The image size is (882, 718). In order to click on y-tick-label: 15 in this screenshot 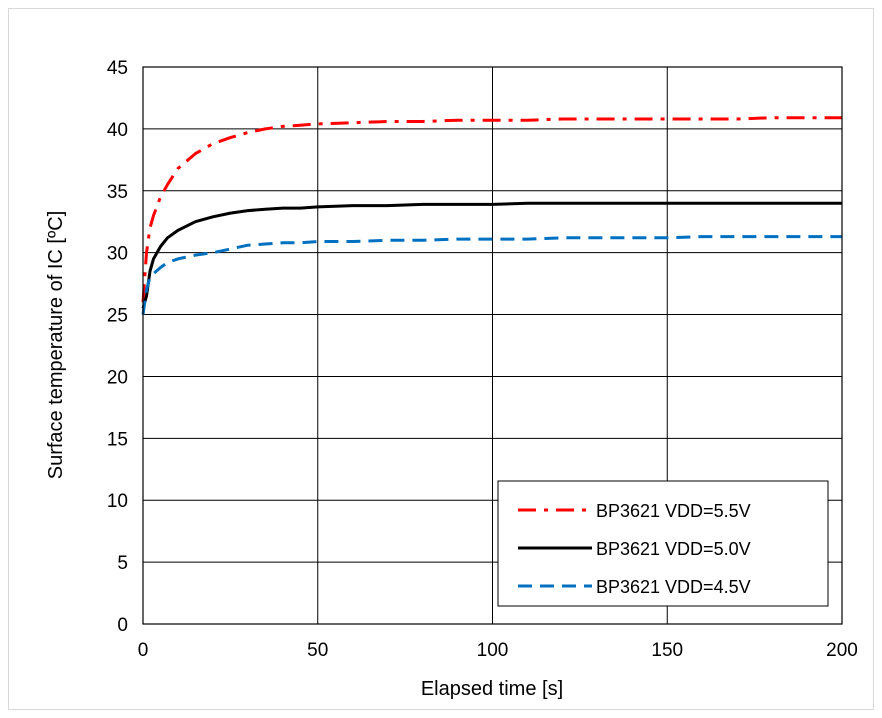, I will do `click(117, 439)`.